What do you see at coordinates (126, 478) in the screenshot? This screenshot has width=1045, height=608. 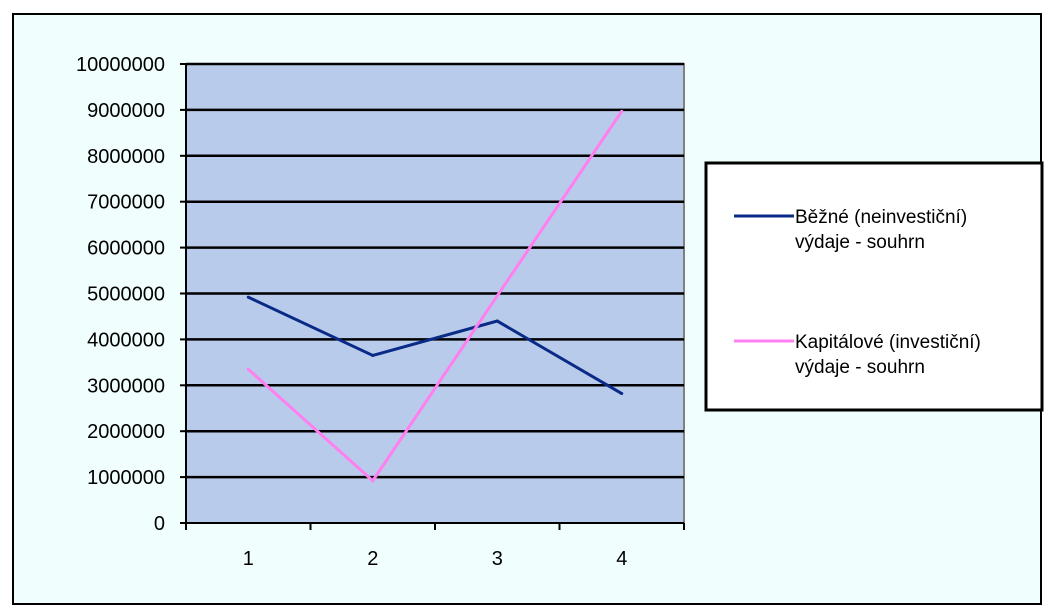 I see `y-tick-label: 1000000` at bounding box center [126, 478].